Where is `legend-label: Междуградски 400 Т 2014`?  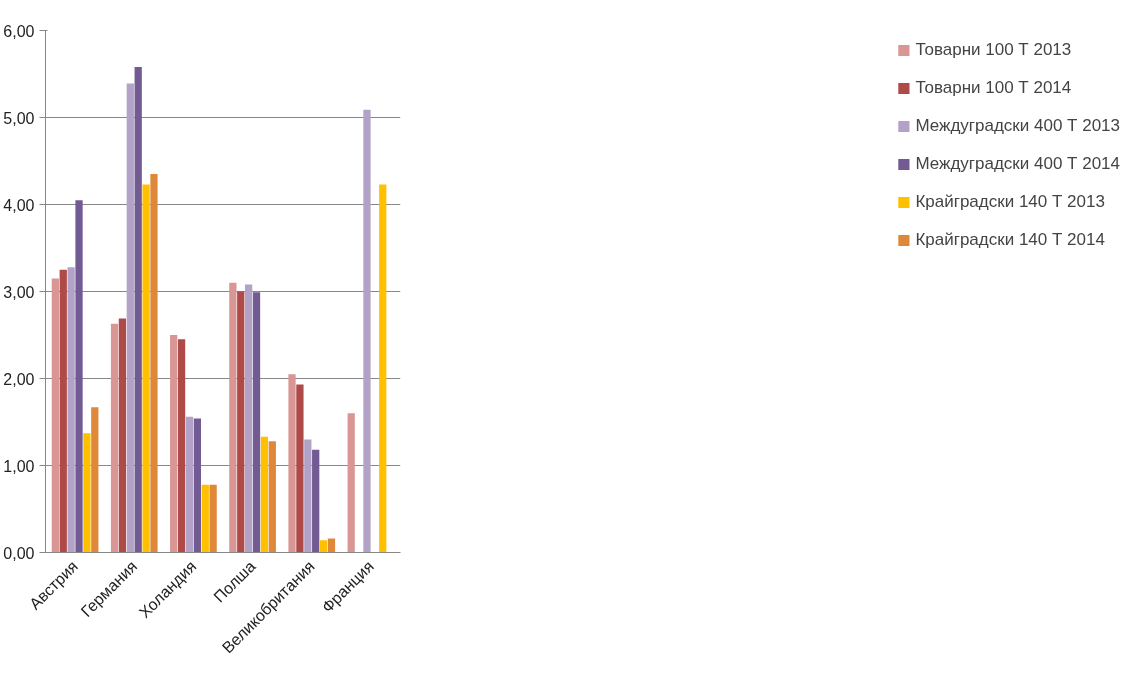 legend-label: Междуградски 400 Т 2014 is located at coordinates (1017, 164).